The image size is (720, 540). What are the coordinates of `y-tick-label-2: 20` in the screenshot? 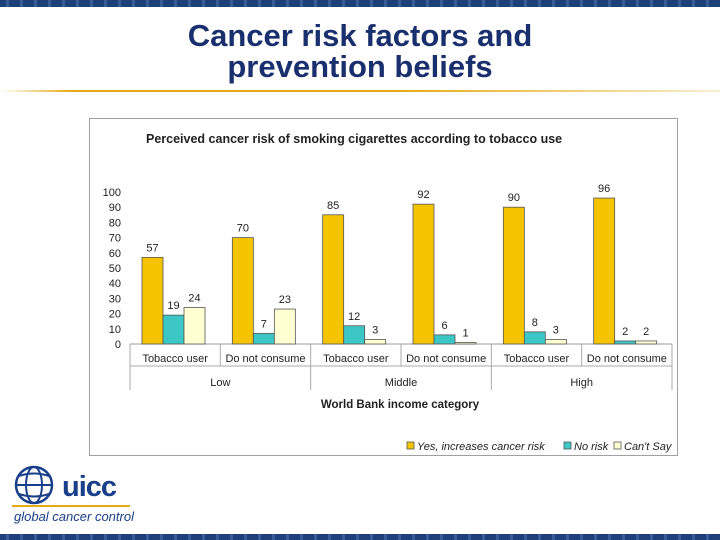 It's located at (115, 315).